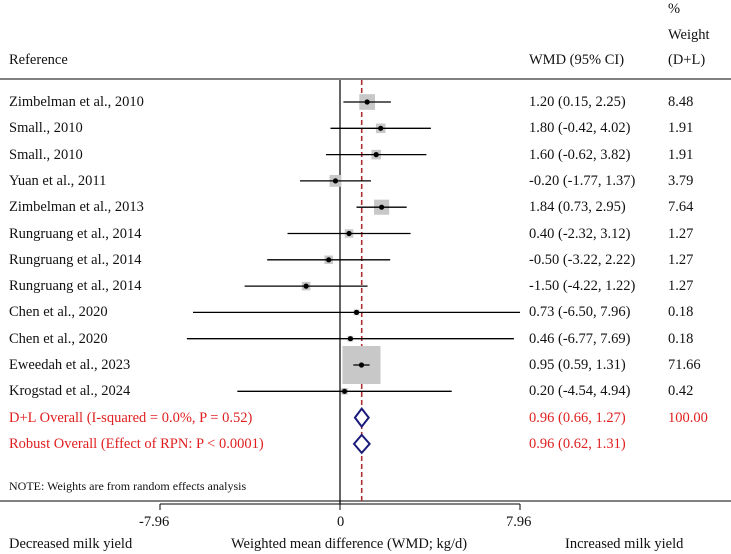  I want to click on study-ci-text: 0.95 (0.59, 1.31), so click(577, 365).